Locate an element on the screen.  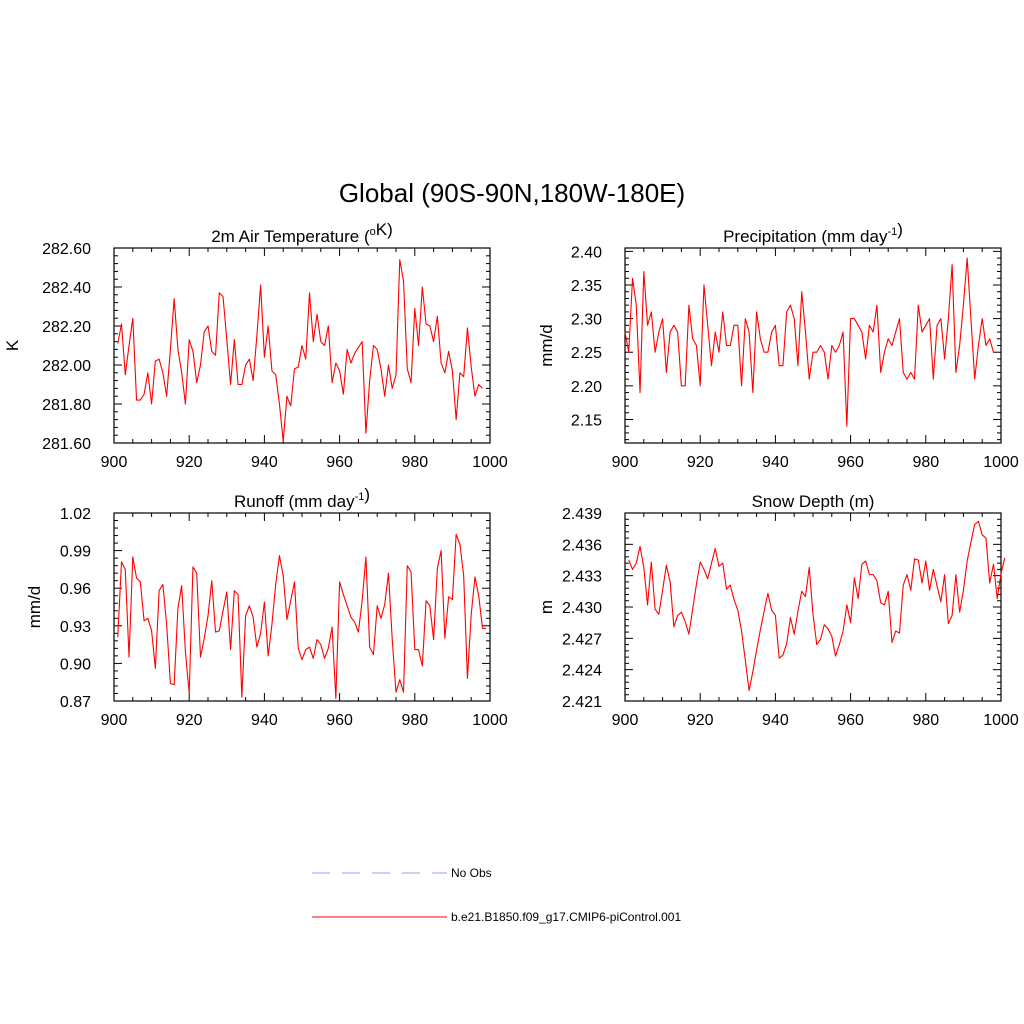
y-tick-label: 2.40 is located at coordinates (586, 252).